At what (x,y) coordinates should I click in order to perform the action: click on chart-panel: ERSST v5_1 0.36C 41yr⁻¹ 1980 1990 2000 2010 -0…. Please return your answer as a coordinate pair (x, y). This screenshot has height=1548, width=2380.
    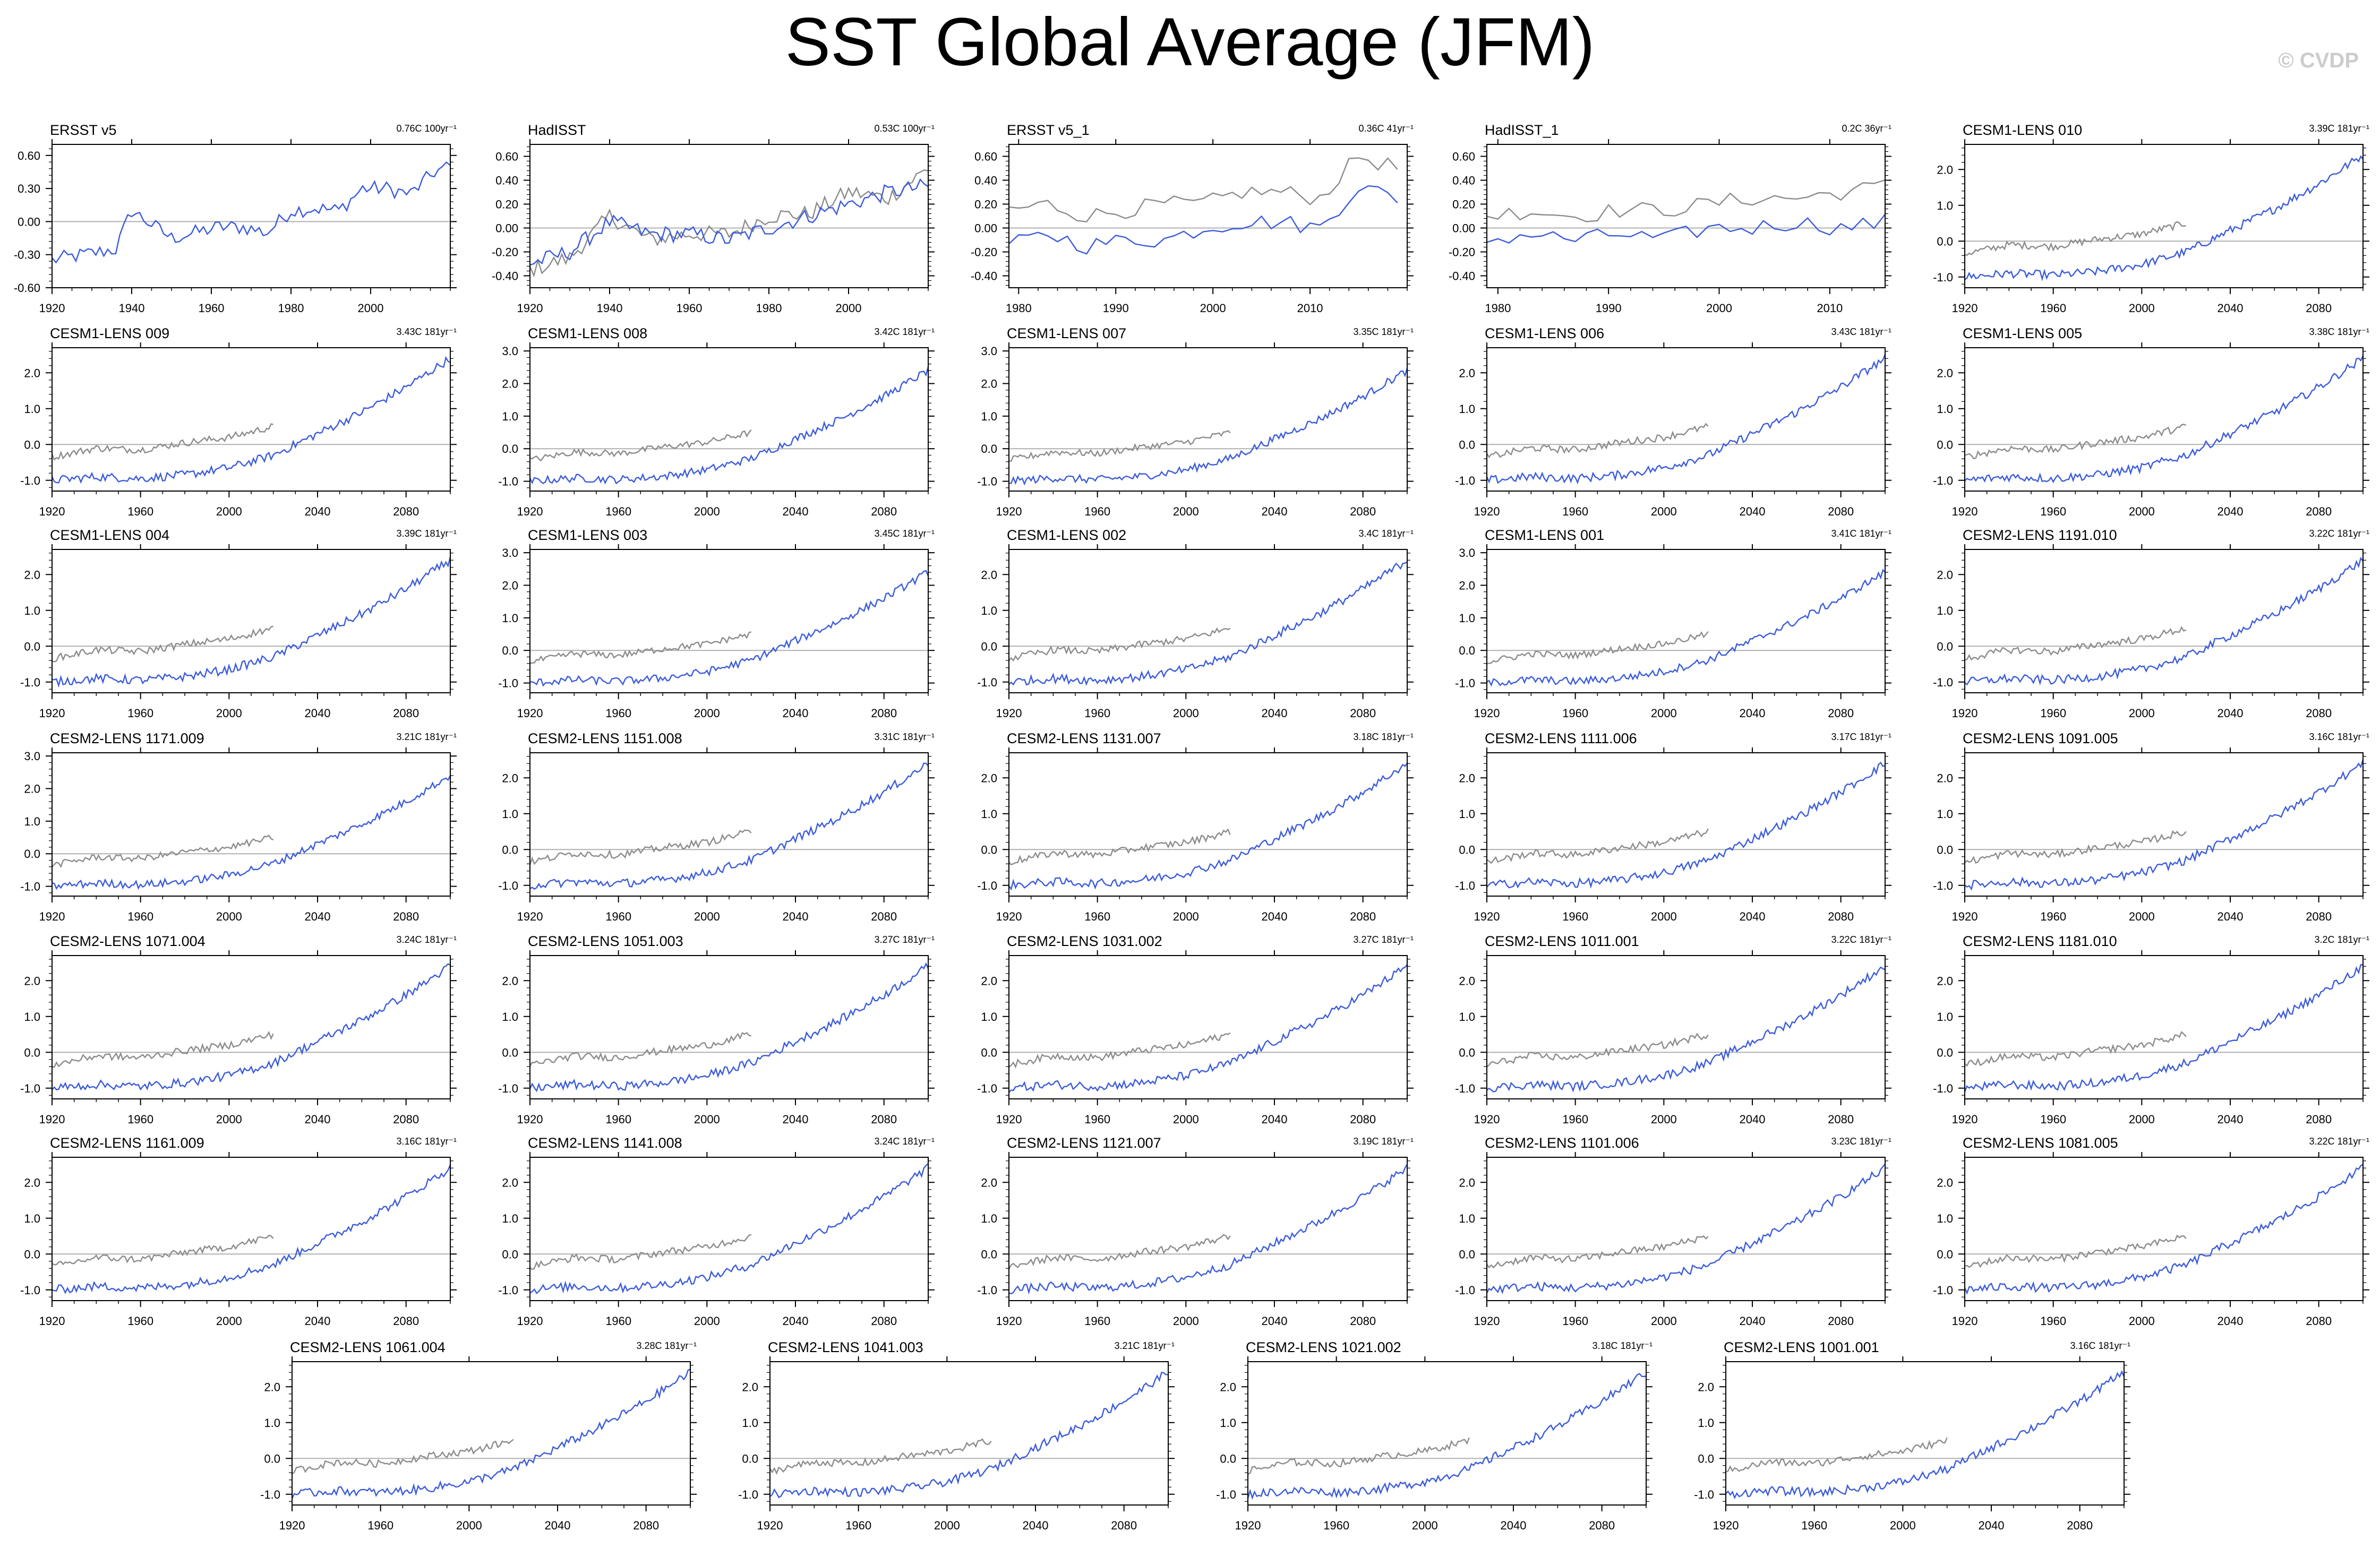
    Looking at the image, I should click on (1192, 218).